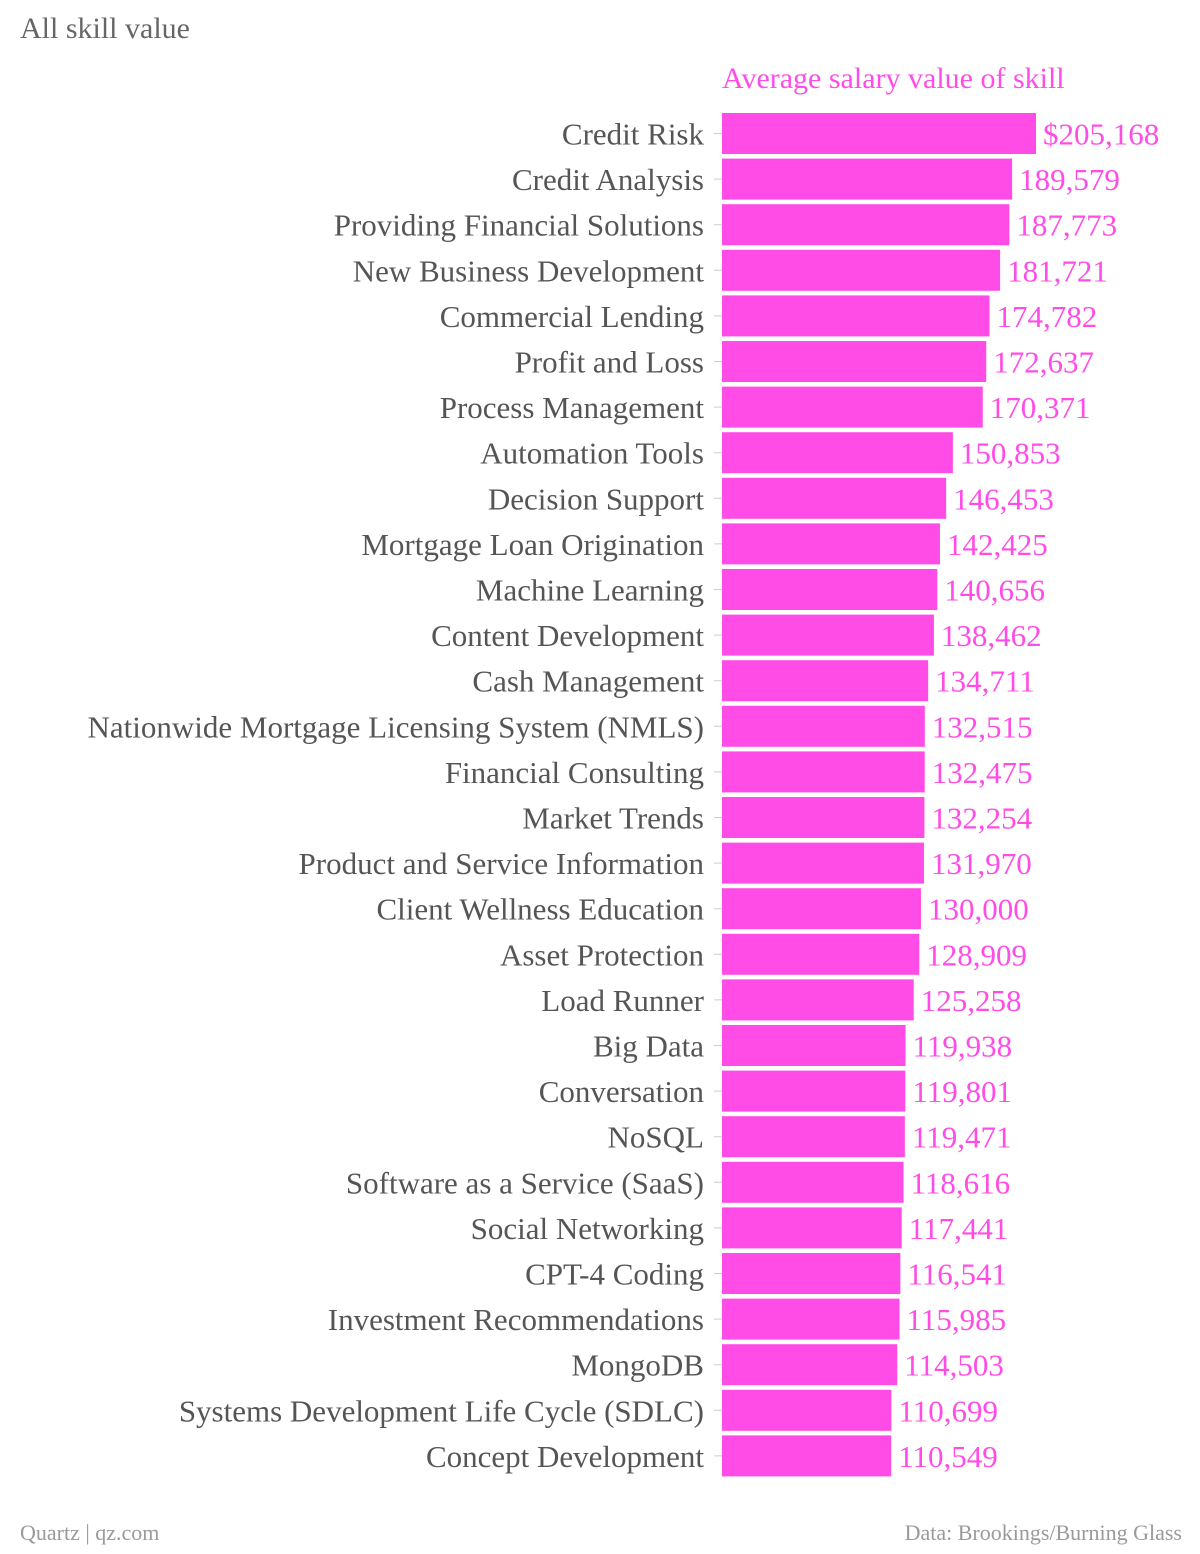  What do you see at coordinates (633, 134) in the screenshot?
I see `category-label: Credit Risk` at bounding box center [633, 134].